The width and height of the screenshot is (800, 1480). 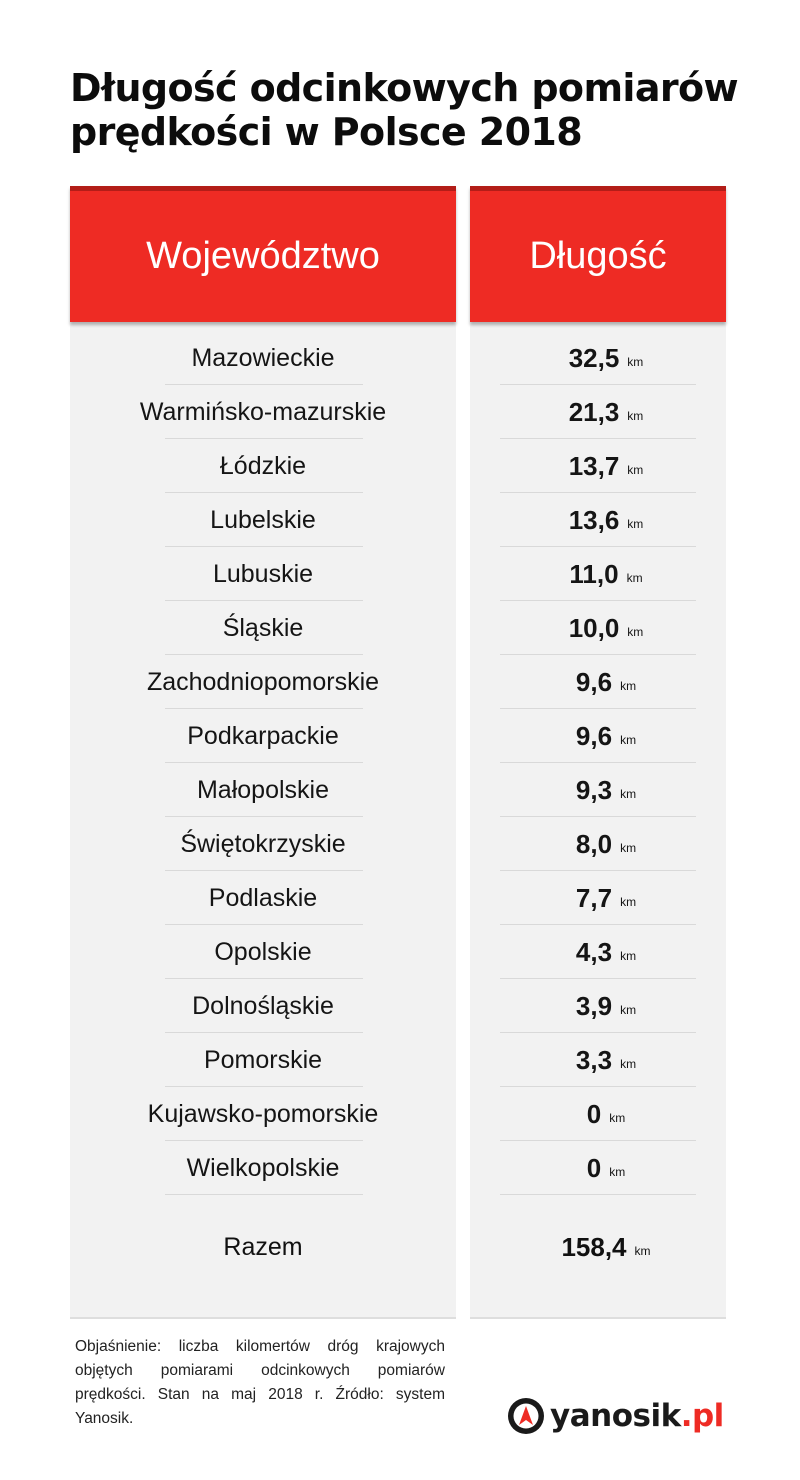 I want to click on length-row: 11,0 km, so click(x=598, y=574).